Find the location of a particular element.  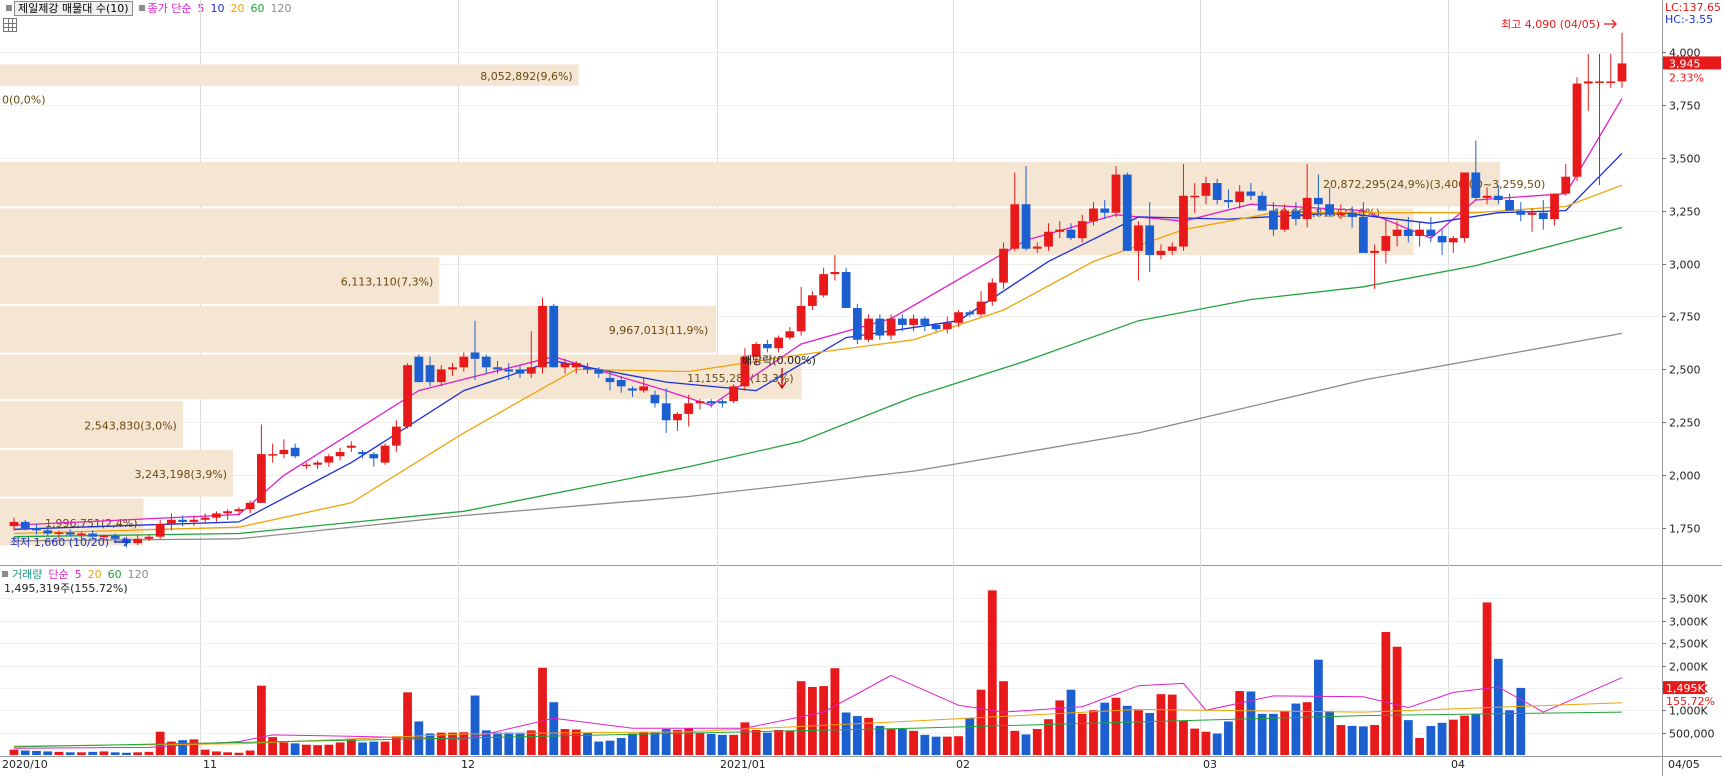

volume-ma60-legend: 60 is located at coordinates (114, 574).